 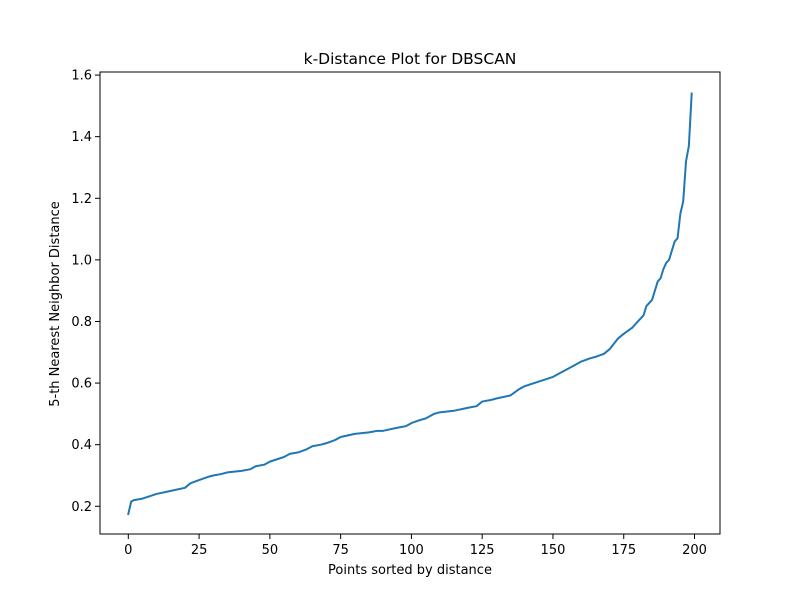 I want to click on x-tick-label: 50, so click(x=270, y=550).